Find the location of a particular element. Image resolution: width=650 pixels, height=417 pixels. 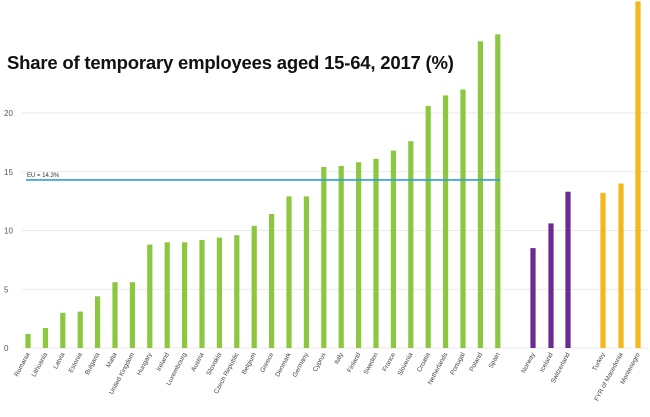

bar-sweden is located at coordinates (376, 253).